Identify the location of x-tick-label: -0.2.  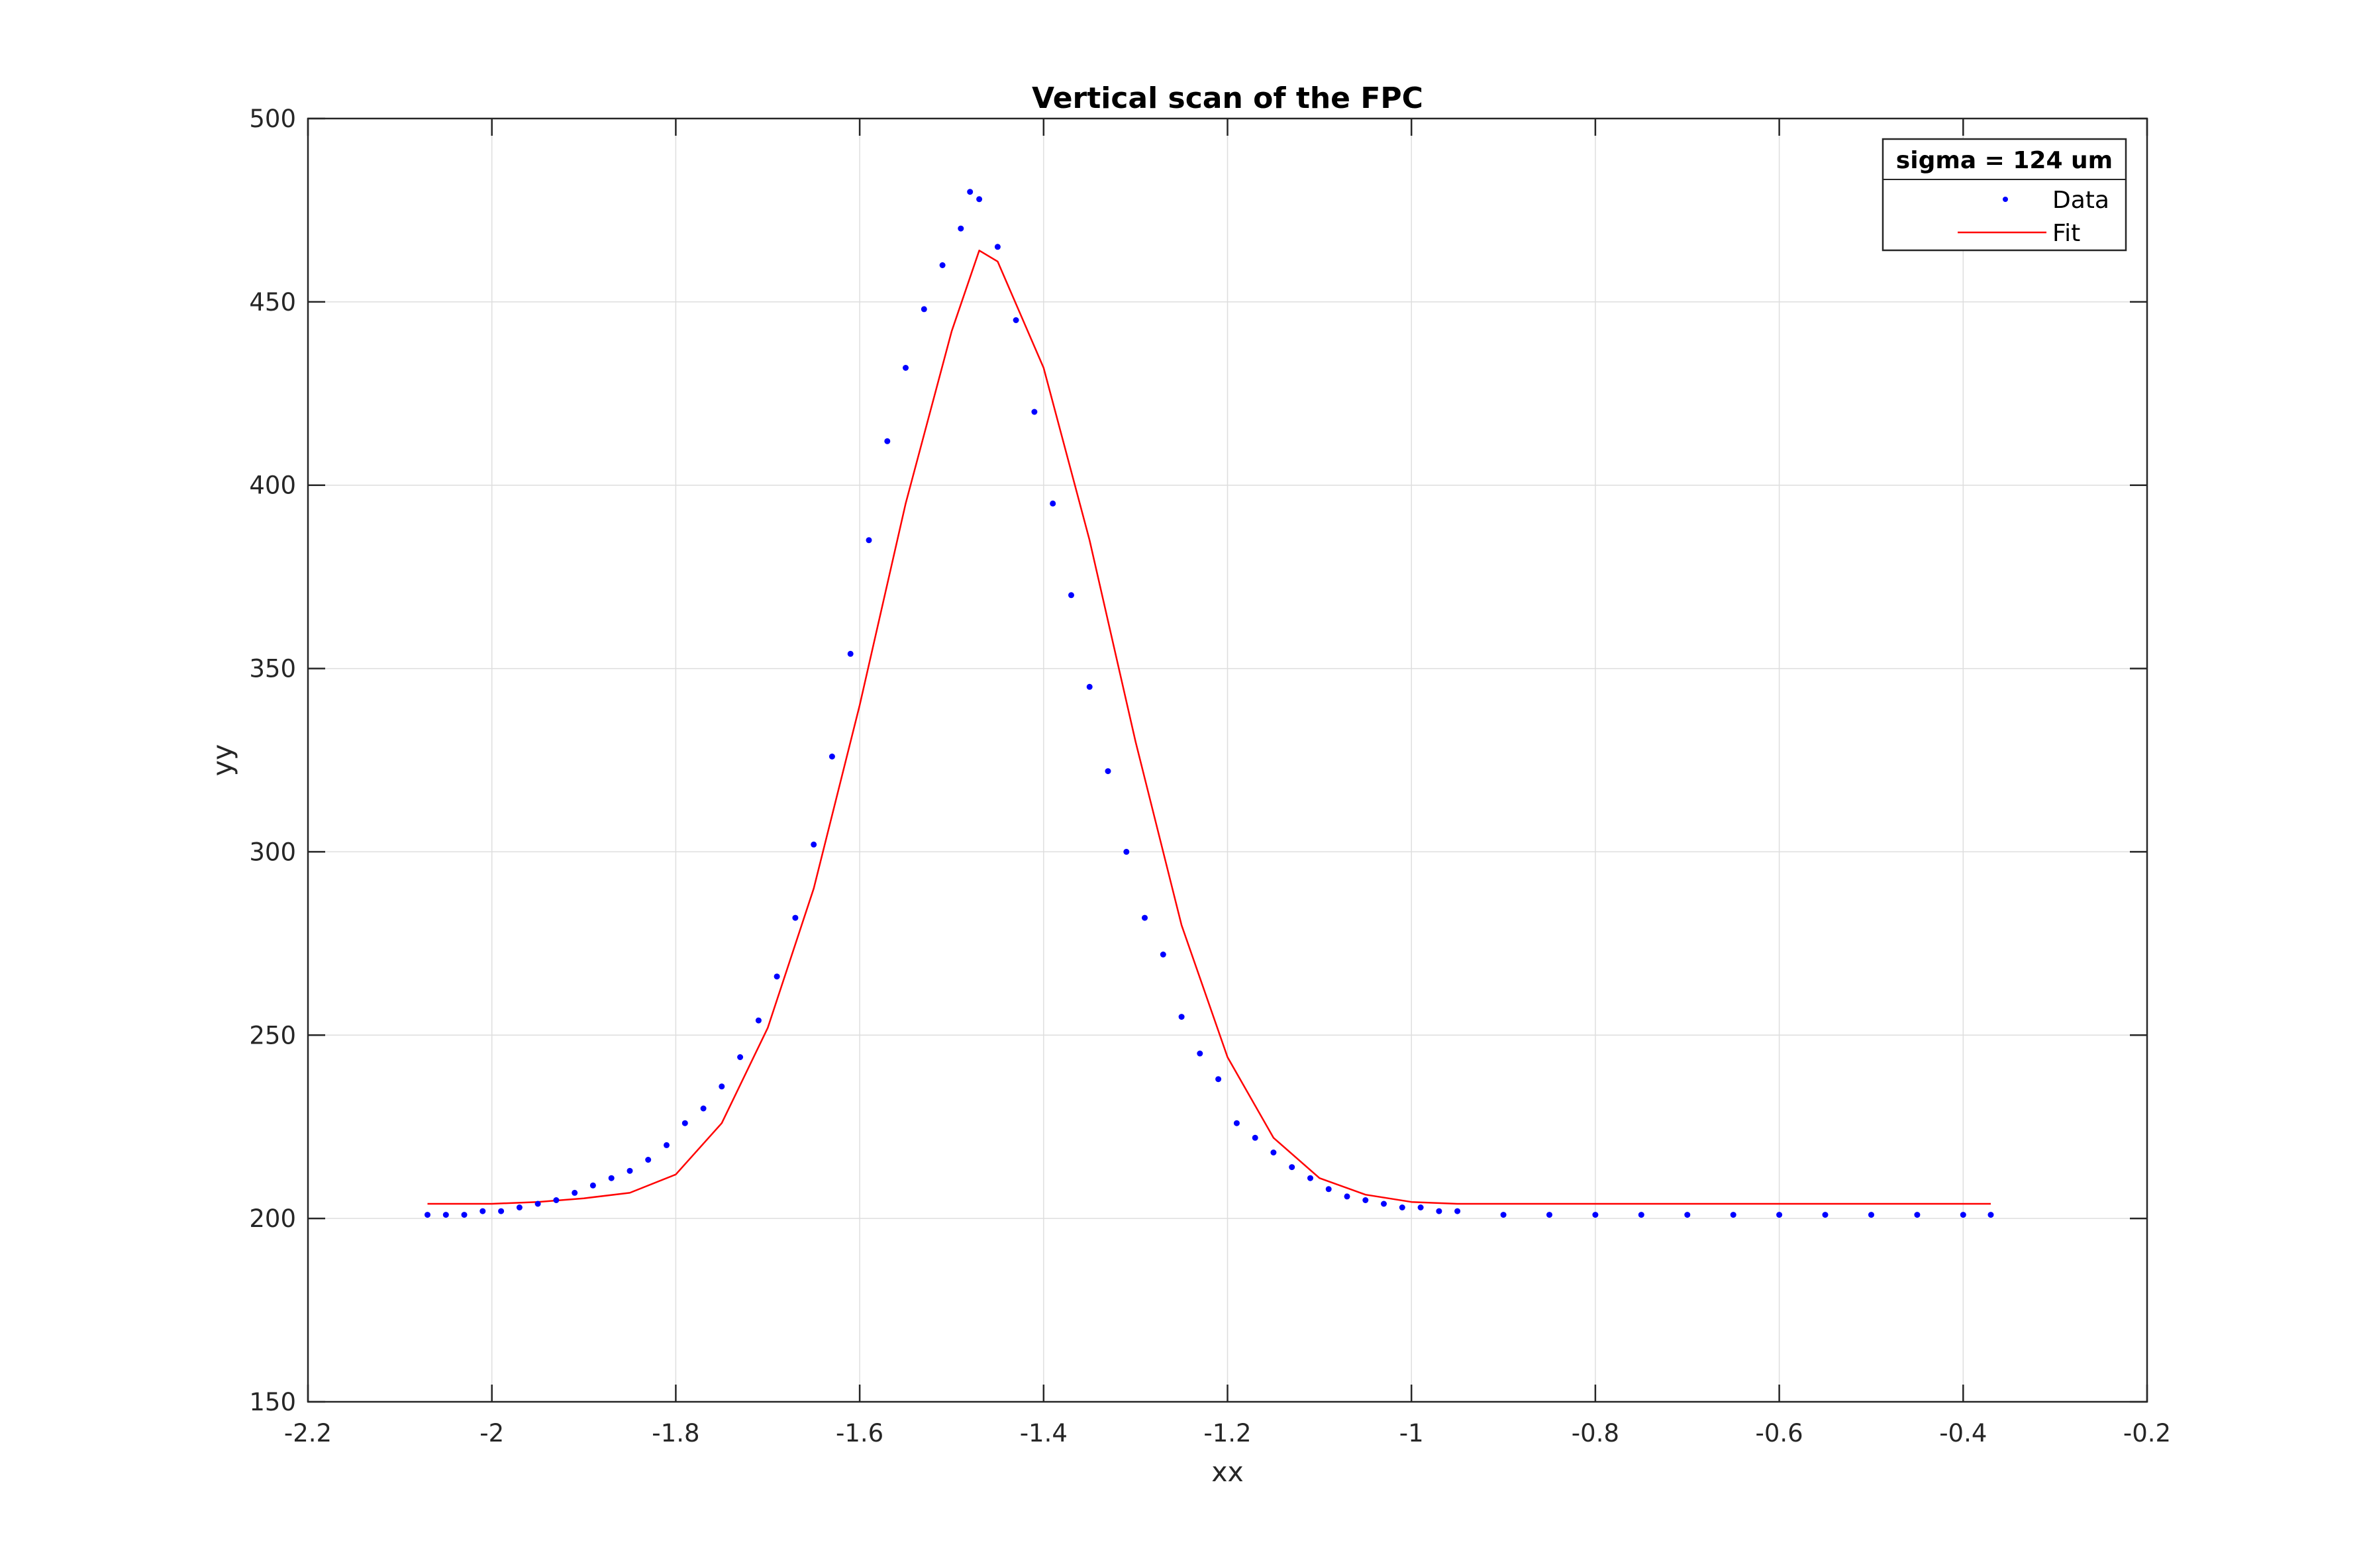
(2147, 1433).